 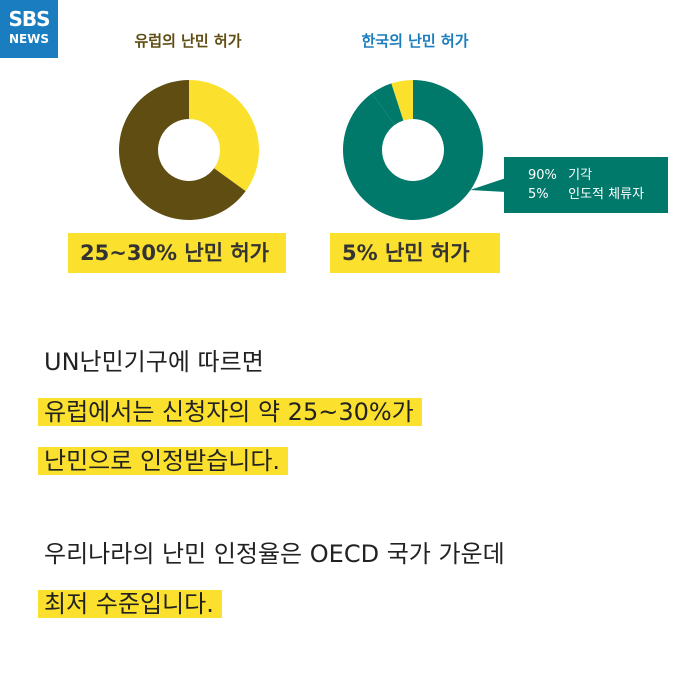 I want to click on highlight-line-3: 난민으로 인정받습니다., so click(x=163, y=461).